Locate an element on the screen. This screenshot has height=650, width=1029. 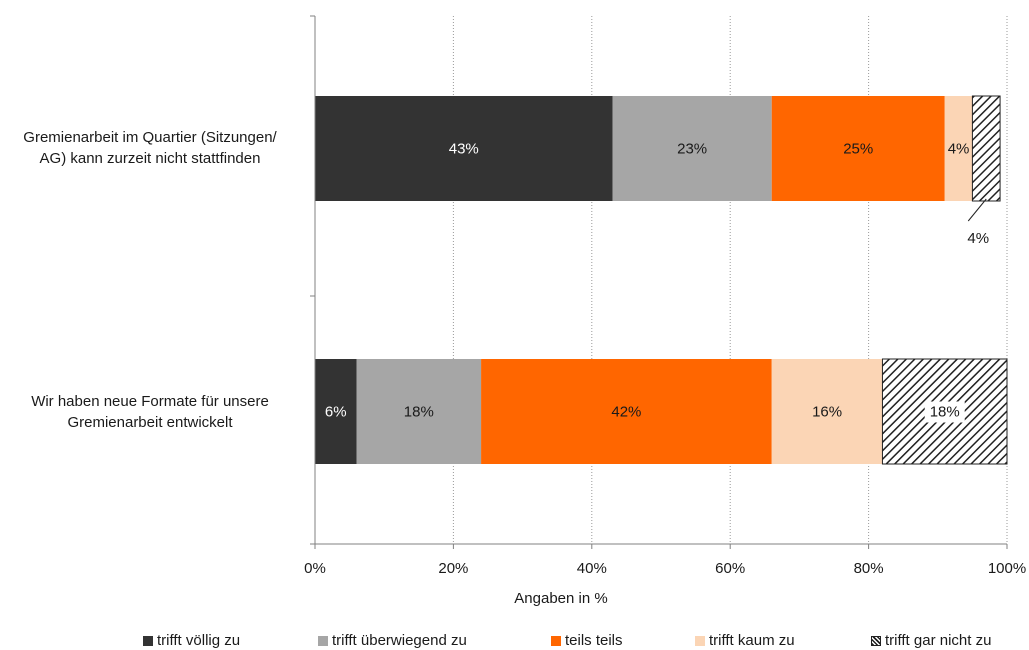
data-label: 23% is located at coordinates (692, 149).